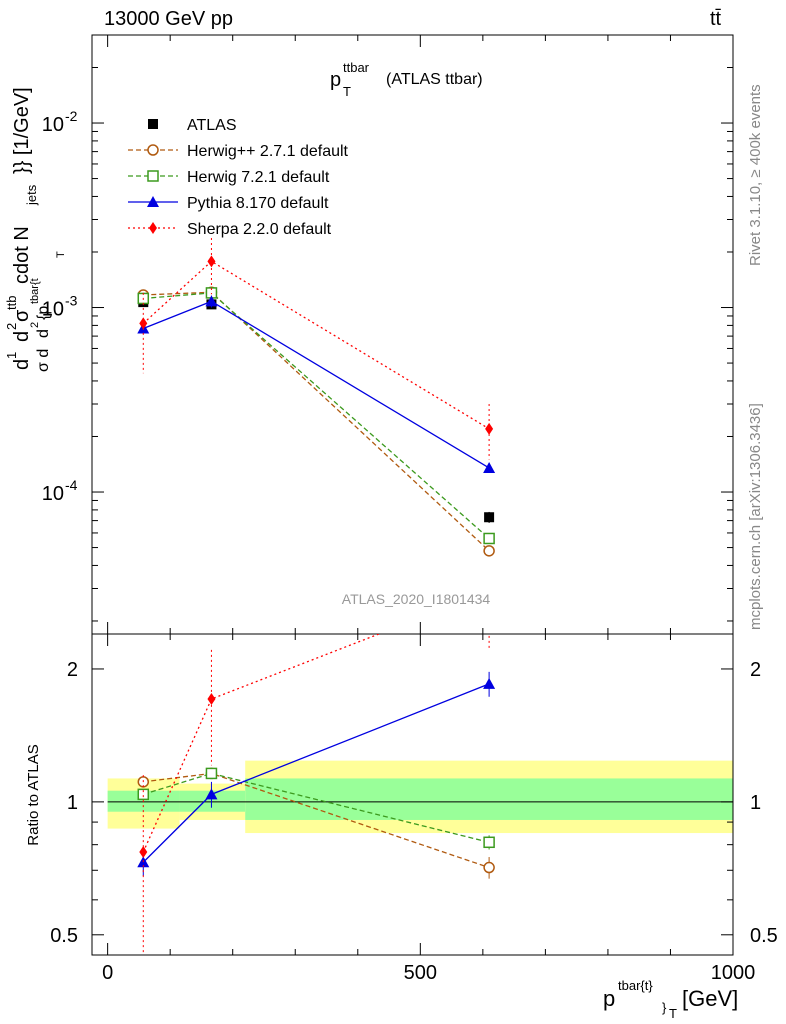  Describe the element at coordinates (416, 599) in the screenshot. I see `analysis-watermark: ATLAS_2020_I1801434` at that location.